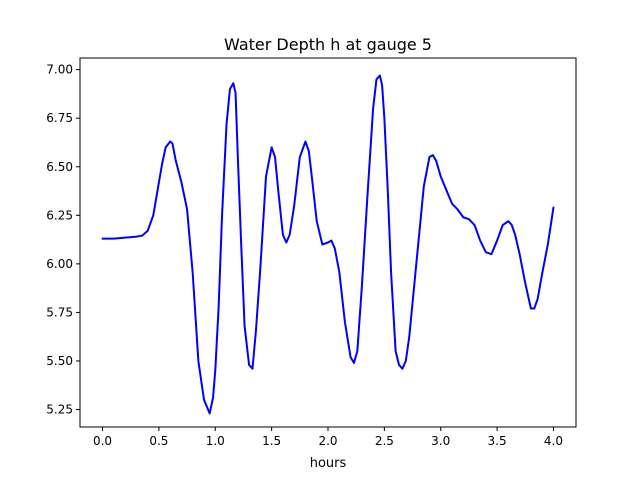 This screenshot has height=484, width=640. Describe the element at coordinates (440, 441) in the screenshot. I see `x-tick-label: 3.0` at that location.